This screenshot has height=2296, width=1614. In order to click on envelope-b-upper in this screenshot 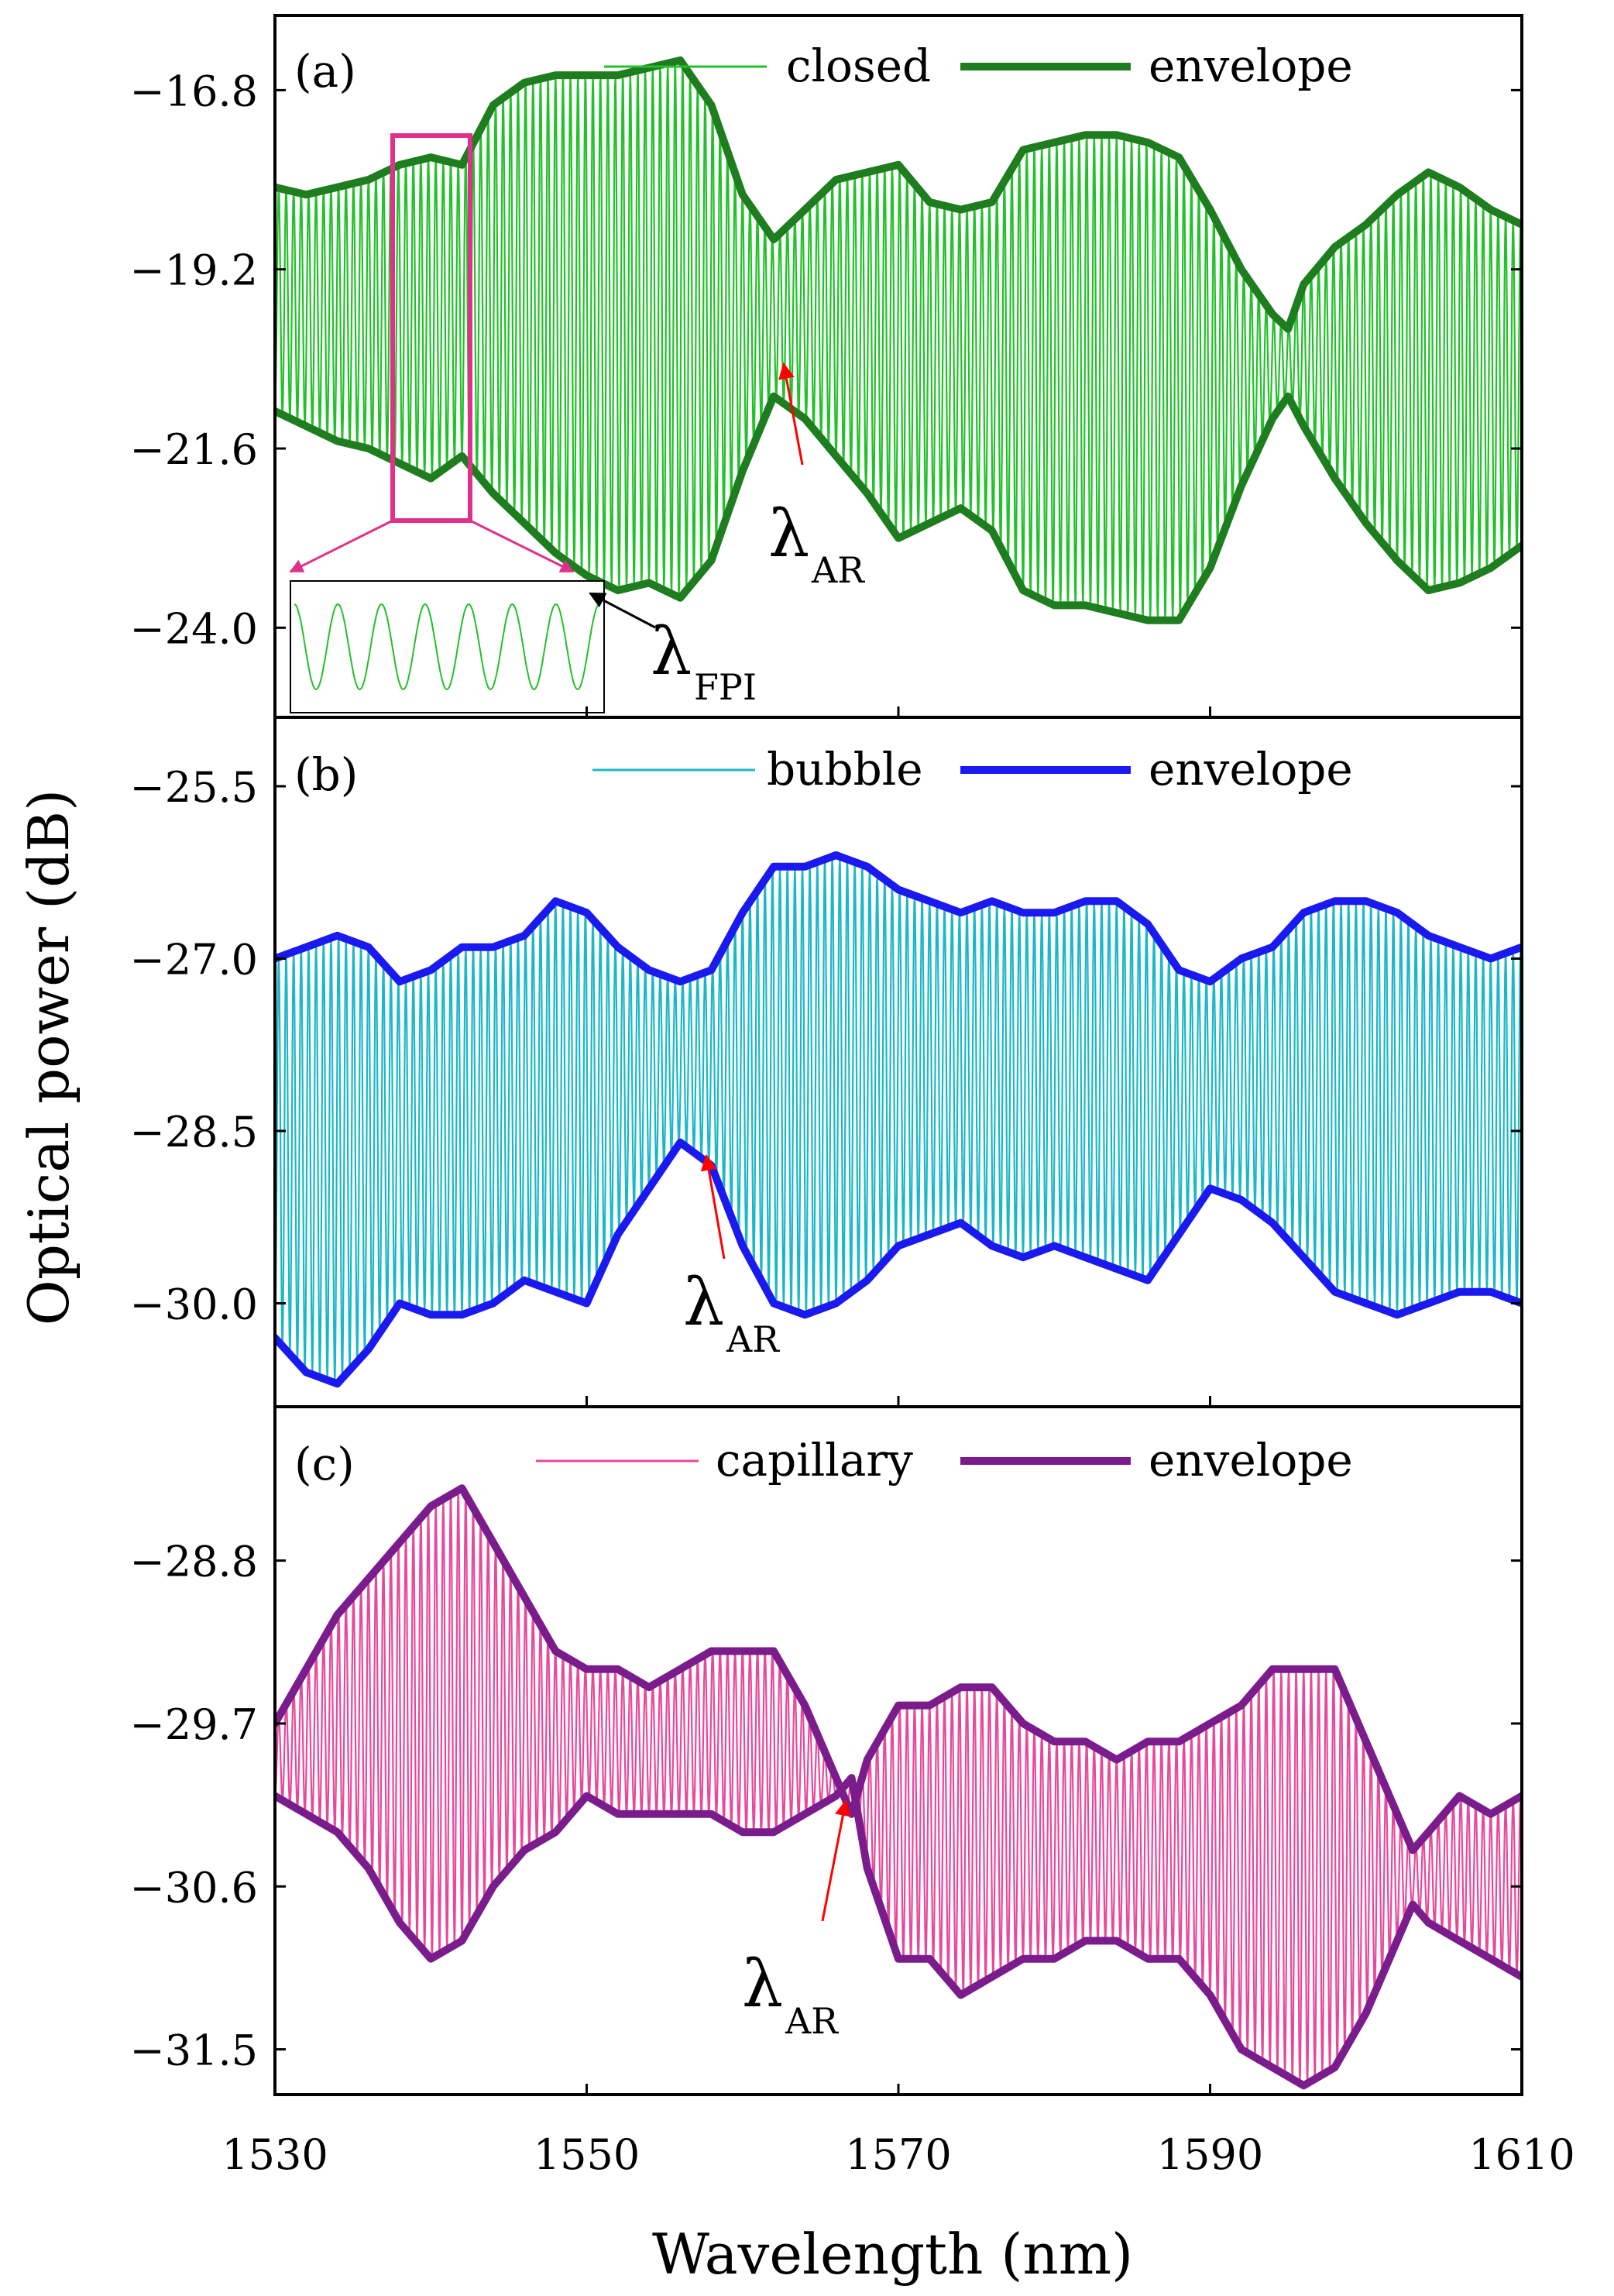, I will do `click(898, 918)`.